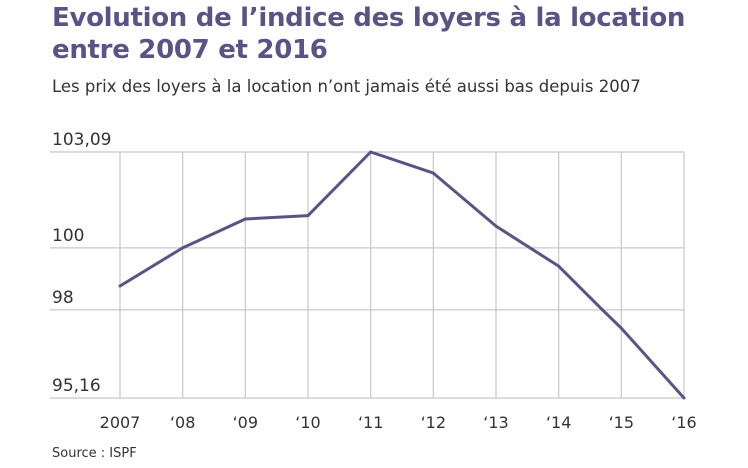  I want to click on x-tick-label: ‘08, so click(182, 422).